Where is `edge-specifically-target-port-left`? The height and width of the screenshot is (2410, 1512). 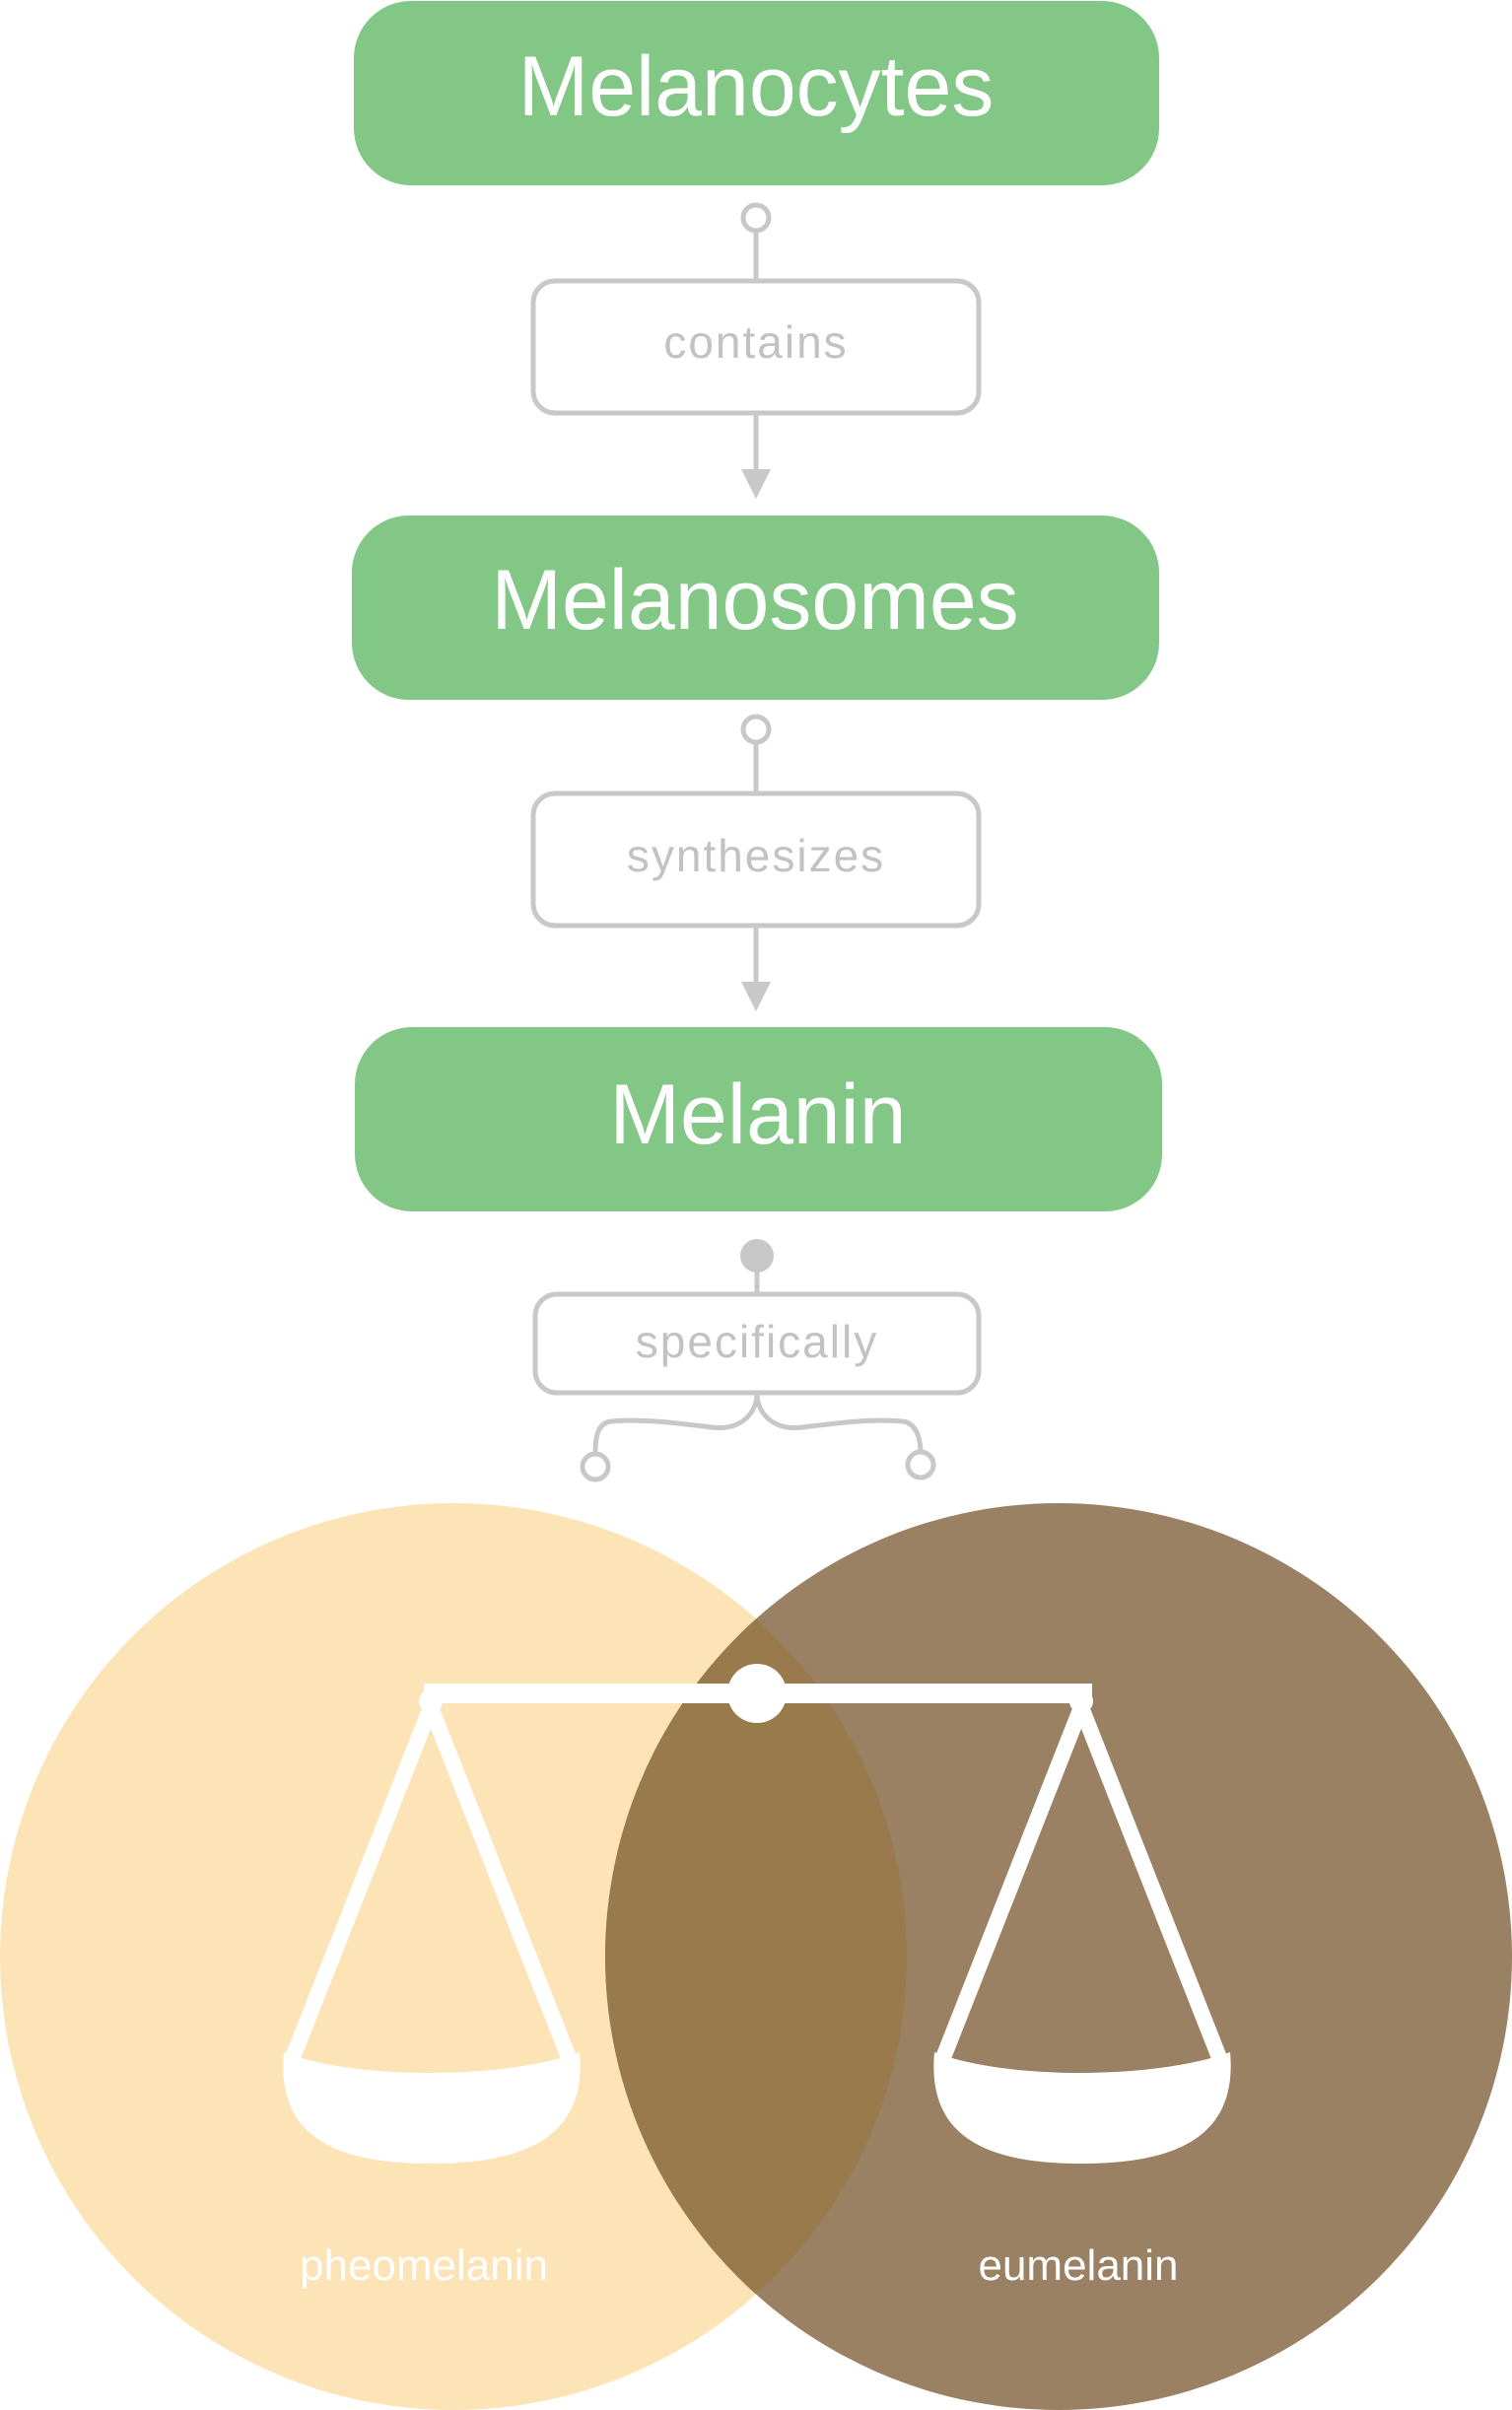 edge-specifically-target-port-left is located at coordinates (596, 1466).